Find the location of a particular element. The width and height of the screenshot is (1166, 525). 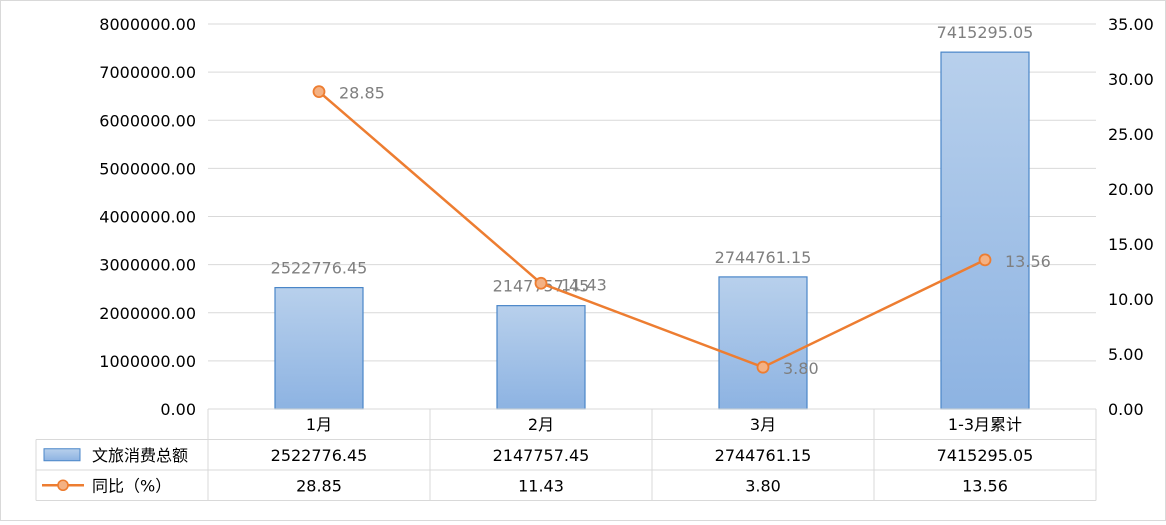

category-label: 3月 is located at coordinates (763, 424).